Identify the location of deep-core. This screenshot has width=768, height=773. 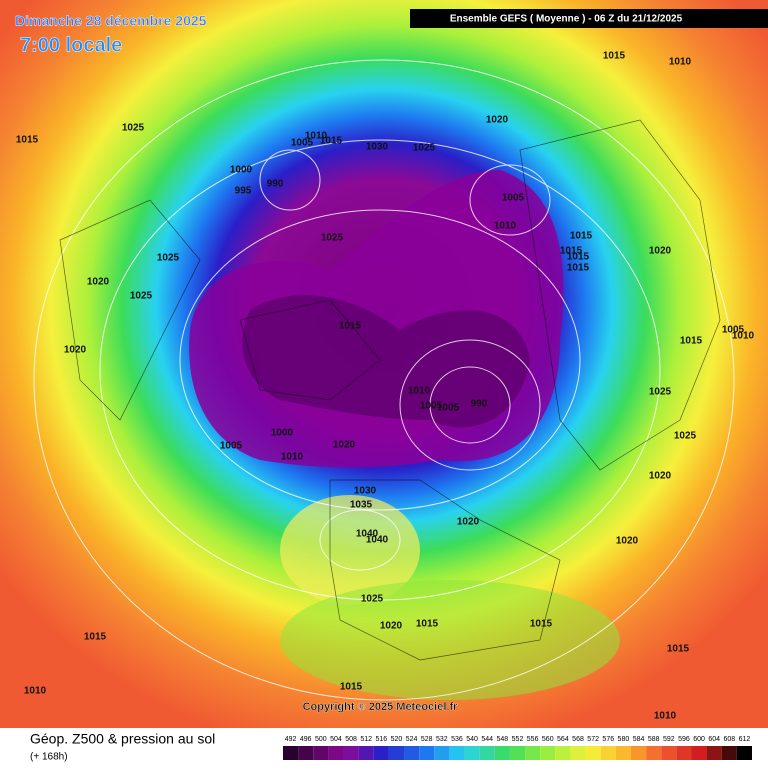
(386, 361).